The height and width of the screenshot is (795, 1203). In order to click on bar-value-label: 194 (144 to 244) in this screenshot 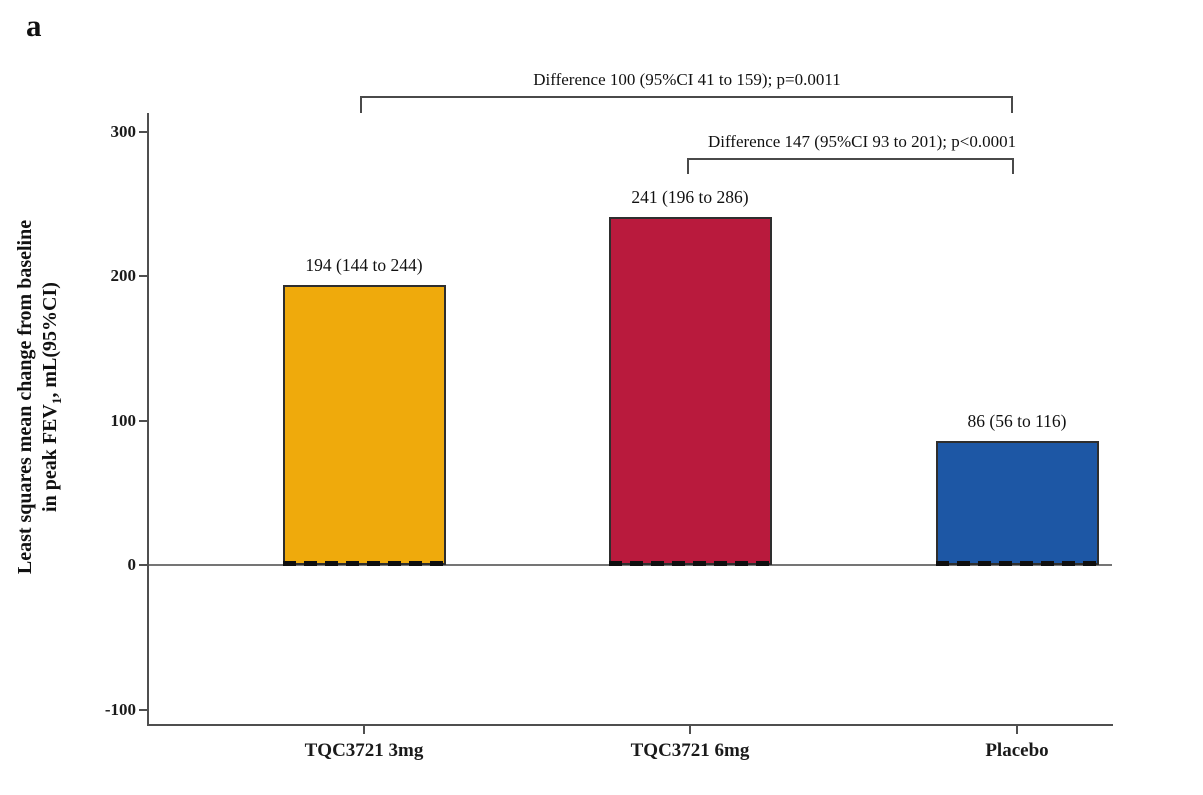, I will do `click(364, 264)`.